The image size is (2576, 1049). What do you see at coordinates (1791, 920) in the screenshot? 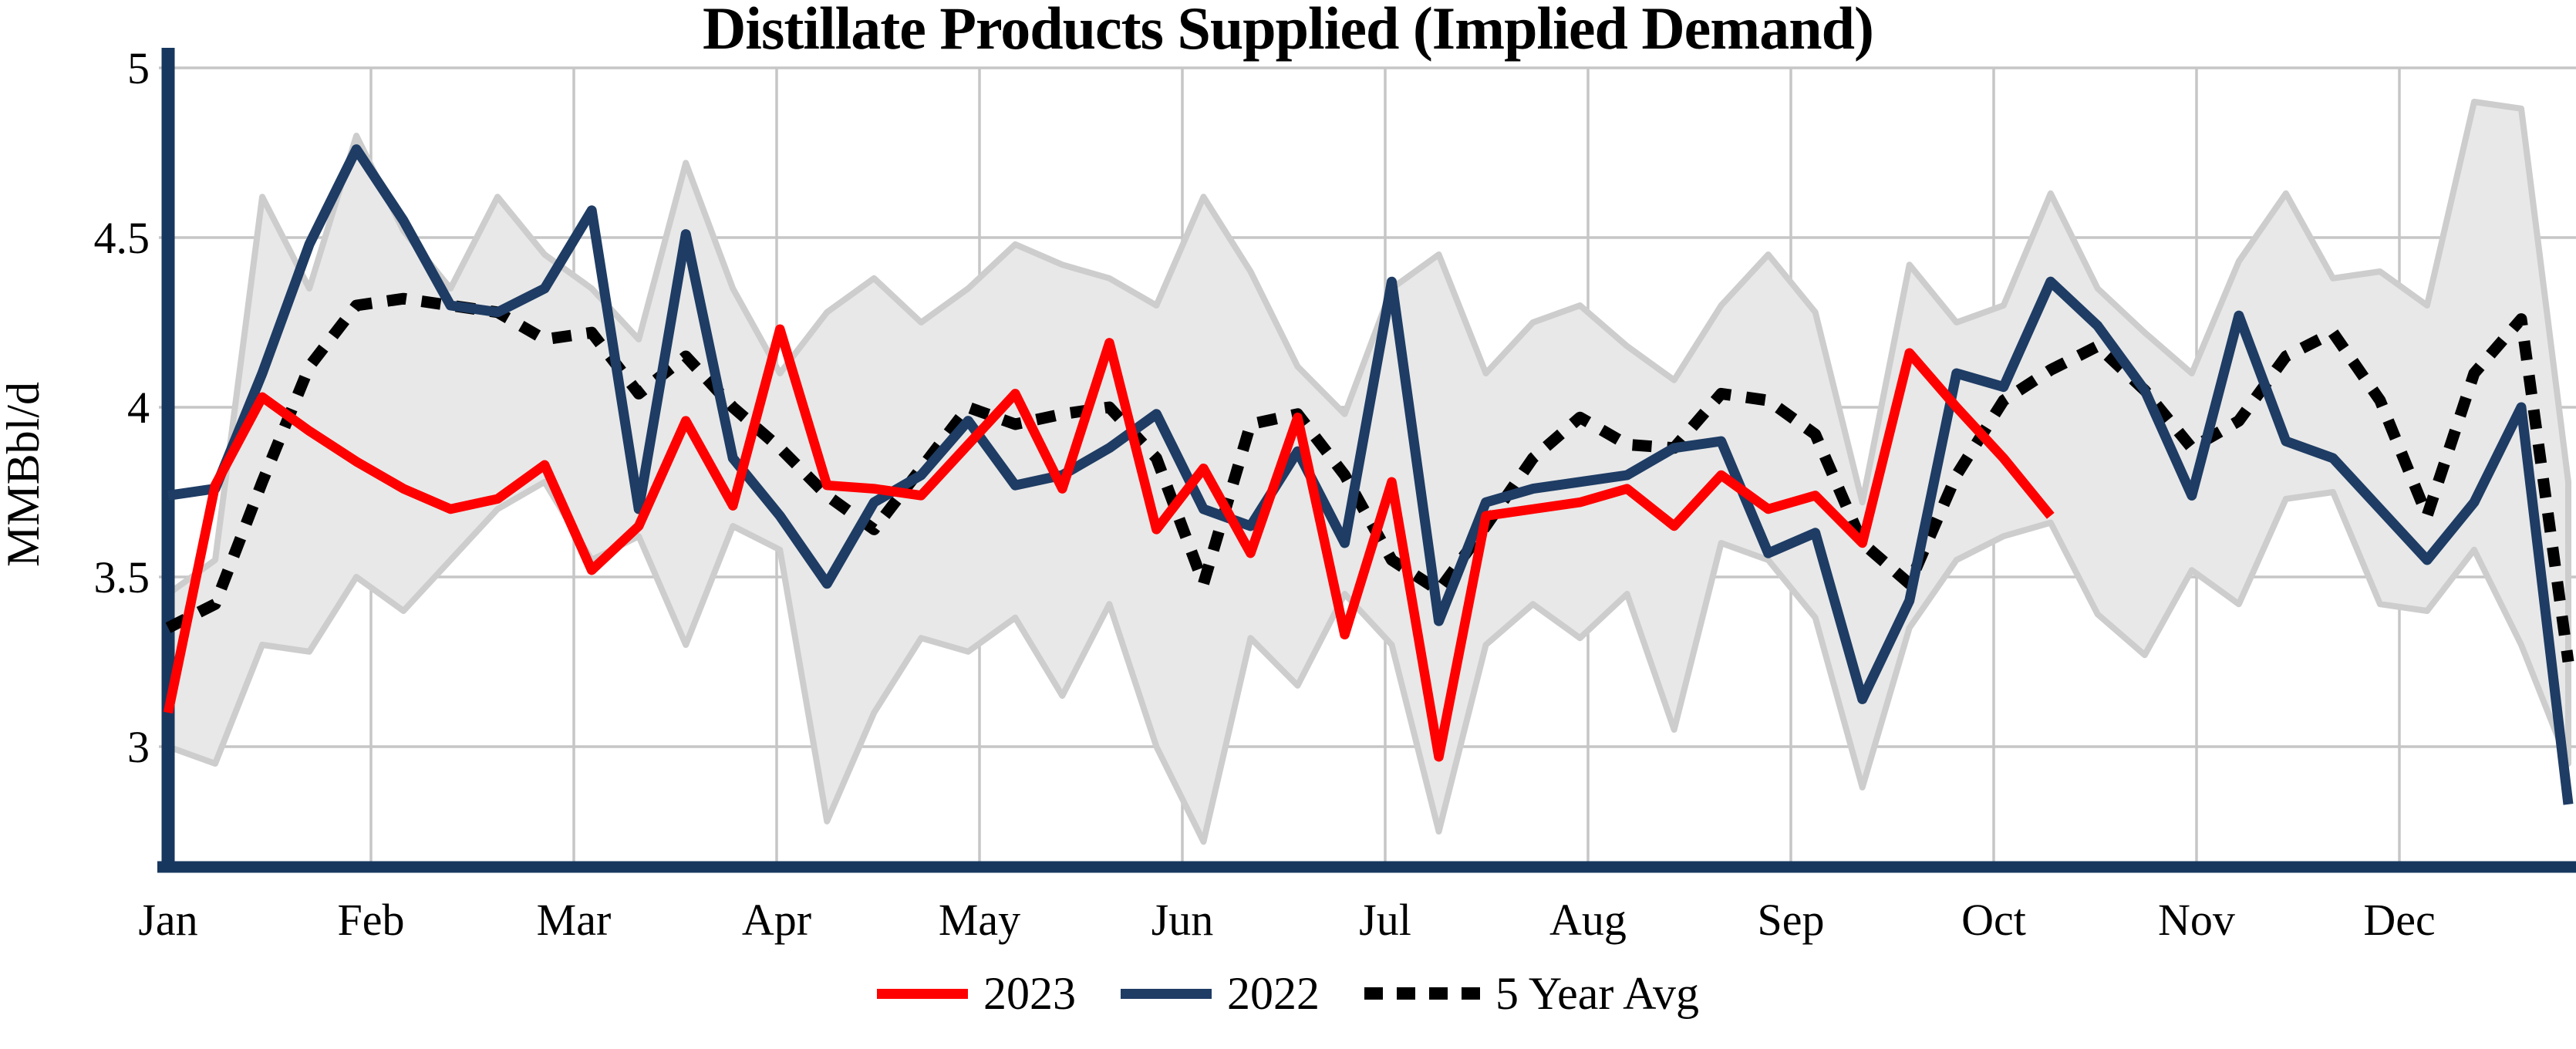
I see `x-tick-label: Sep` at bounding box center [1791, 920].